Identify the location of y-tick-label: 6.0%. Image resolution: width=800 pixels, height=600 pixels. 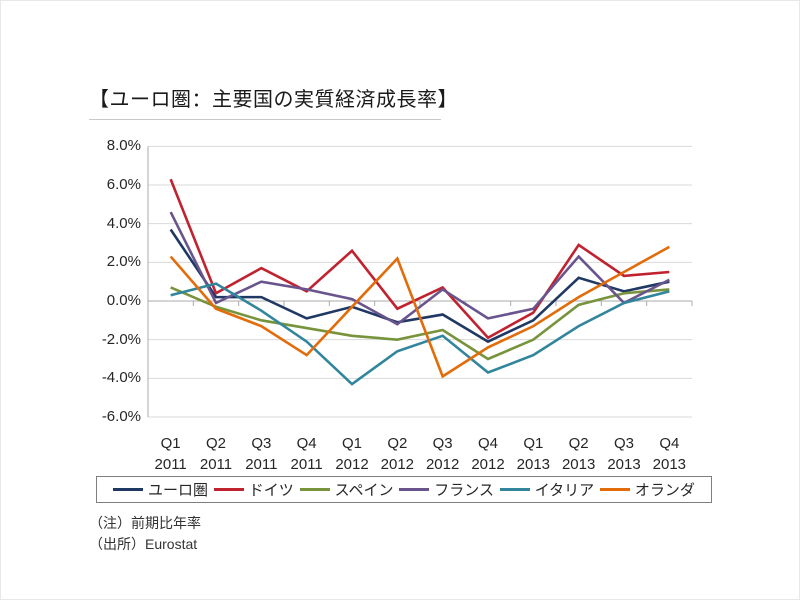
(123, 185).